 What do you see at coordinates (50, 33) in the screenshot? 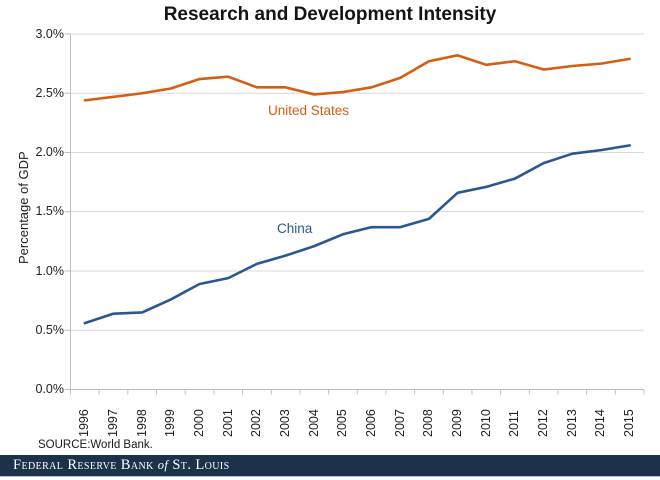
I see `y-tick-label-3.0%: 3.0%` at bounding box center [50, 33].